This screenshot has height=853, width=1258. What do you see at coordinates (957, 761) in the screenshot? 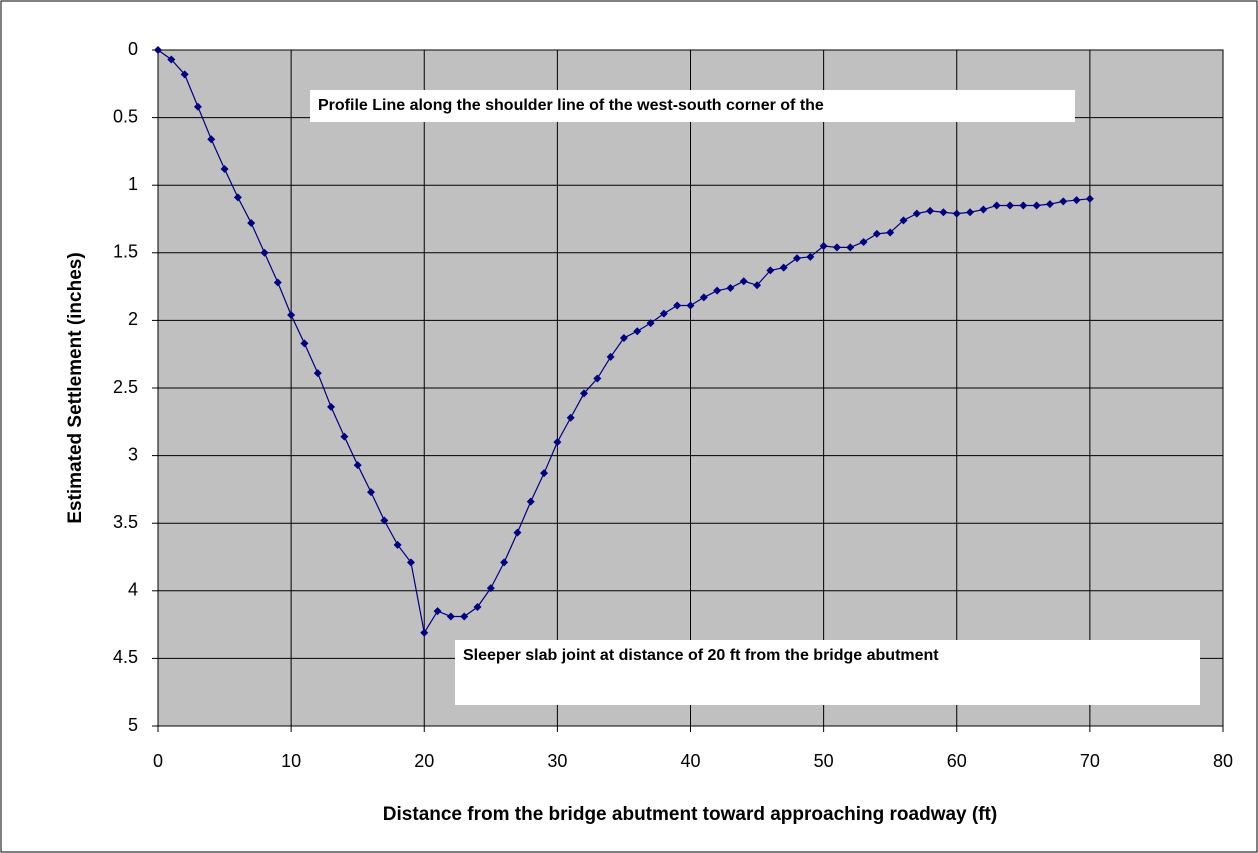
I see `x-tick-label: 60` at bounding box center [957, 761].